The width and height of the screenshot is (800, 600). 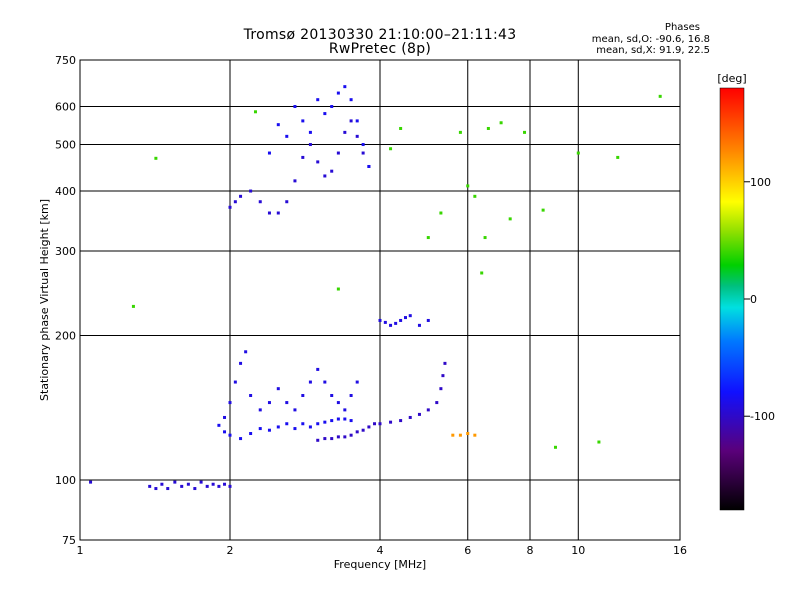 I want to click on chart-subtitle: RwPretec (8p), so click(x=380, y=49).